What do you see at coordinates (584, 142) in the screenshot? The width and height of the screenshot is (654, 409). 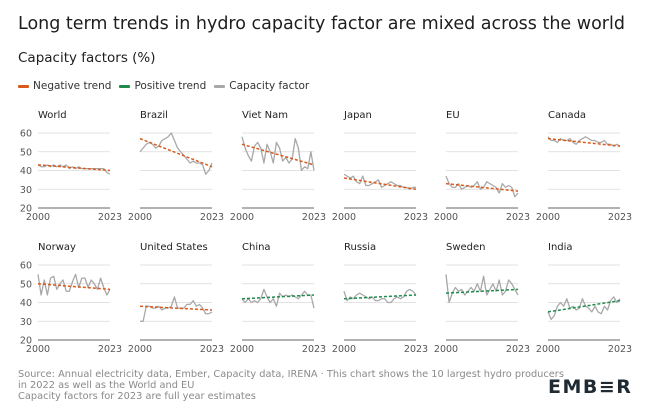 I see `trend-line-canada` at bounding box center [584, 142].